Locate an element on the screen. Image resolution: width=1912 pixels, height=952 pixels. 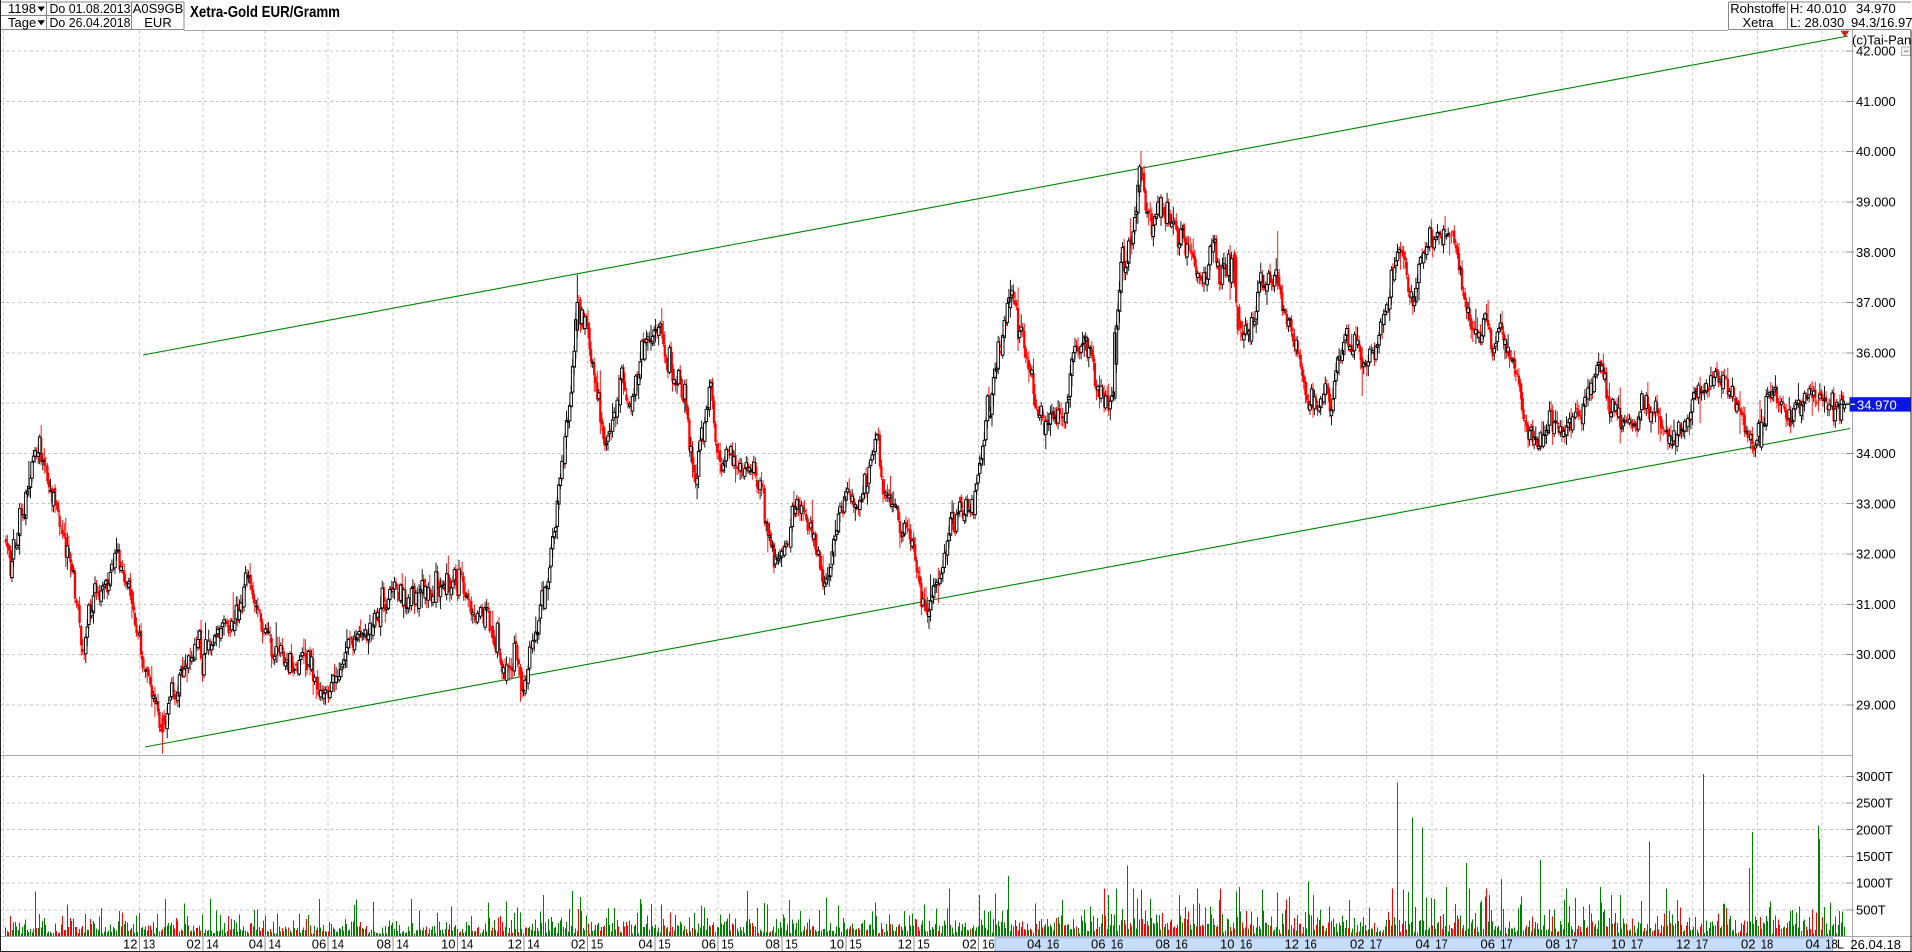
svg-text: 29.000 is located at coordinates (1876, 705).